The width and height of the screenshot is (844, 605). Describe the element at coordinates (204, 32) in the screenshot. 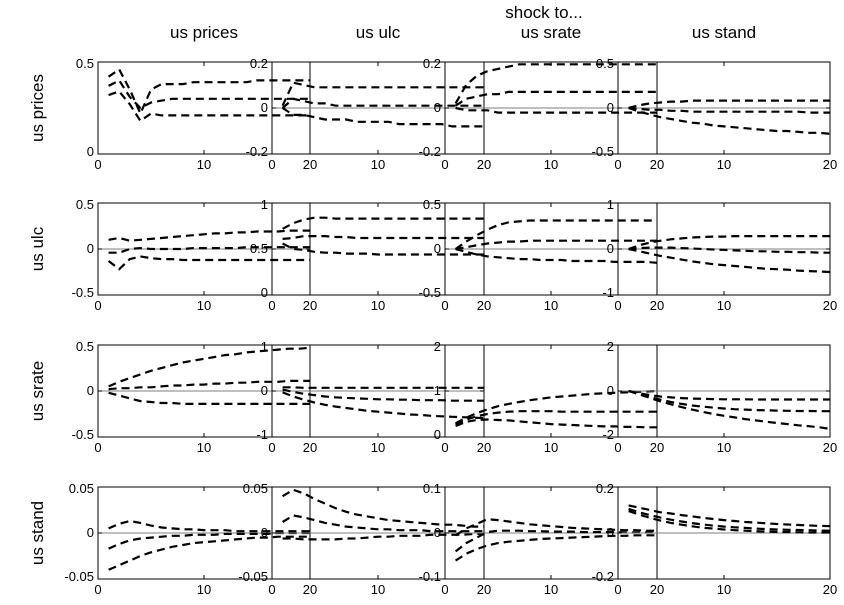

I see `column-title: us prices` at that location.